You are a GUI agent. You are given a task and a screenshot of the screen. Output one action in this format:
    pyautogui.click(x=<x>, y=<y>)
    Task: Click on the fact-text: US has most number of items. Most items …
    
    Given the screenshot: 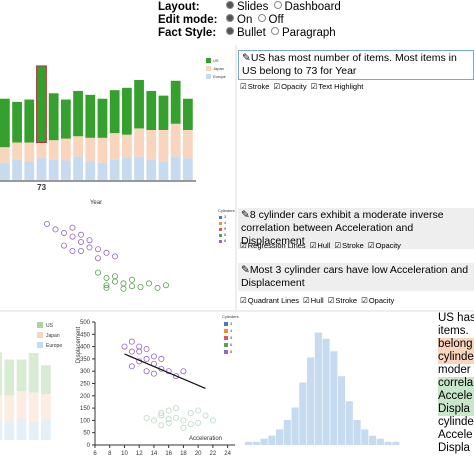 What is the action you would take?
    pyautogui.click(x=349, y=64)
    